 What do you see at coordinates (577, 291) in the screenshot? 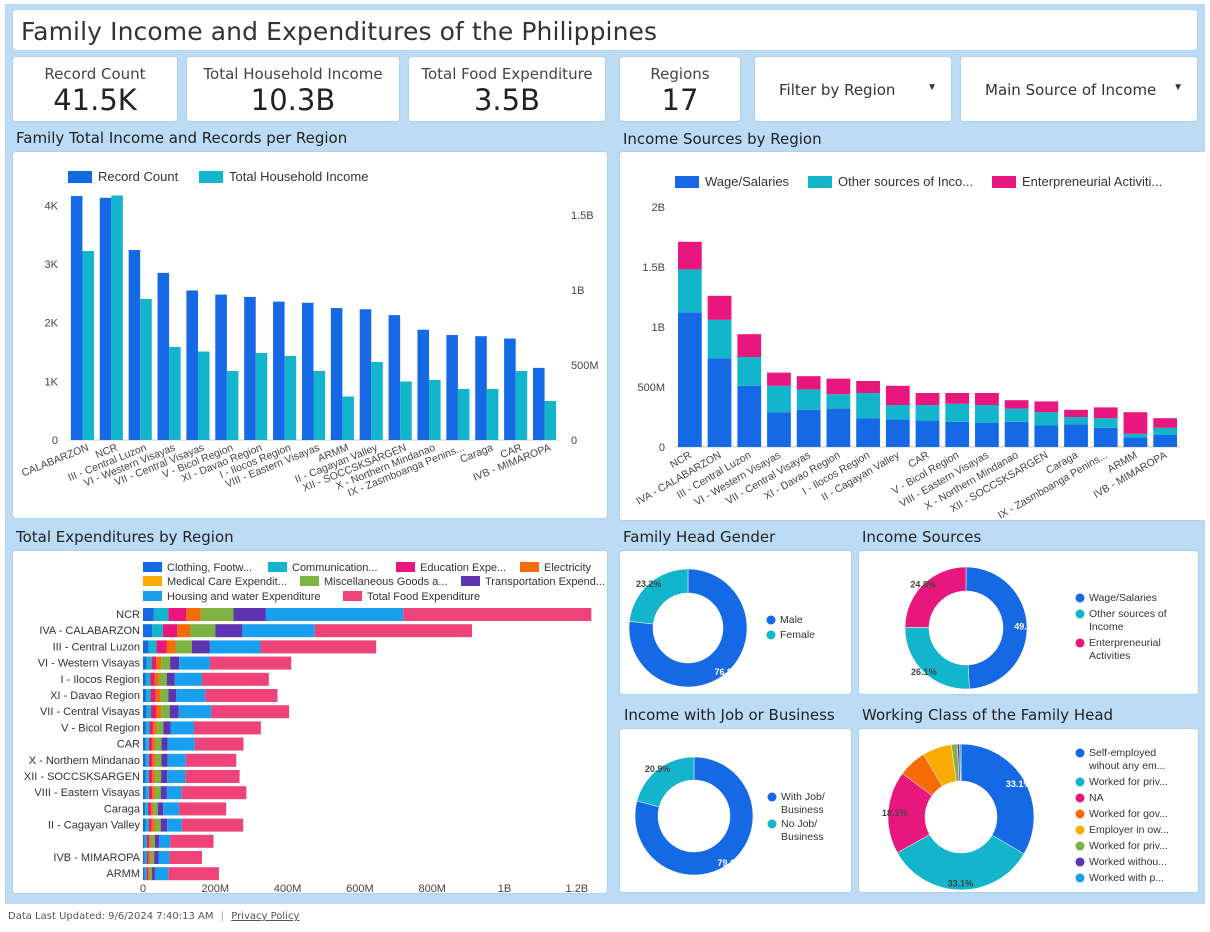
I see `y-right-tick: 1B` at bounding box center [577, 291].